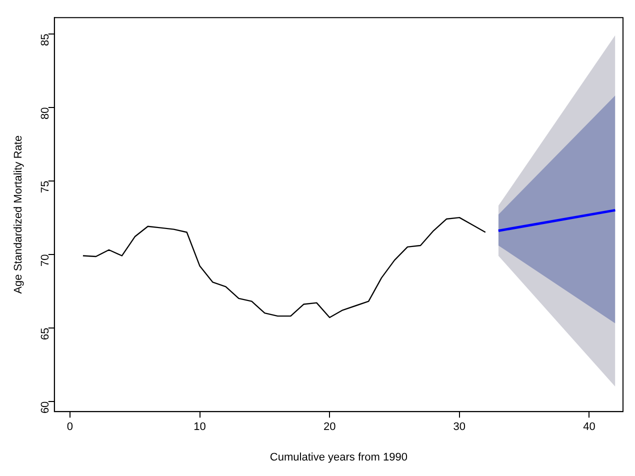  I want to click on x-tick-label: 0, so click(70, 427).